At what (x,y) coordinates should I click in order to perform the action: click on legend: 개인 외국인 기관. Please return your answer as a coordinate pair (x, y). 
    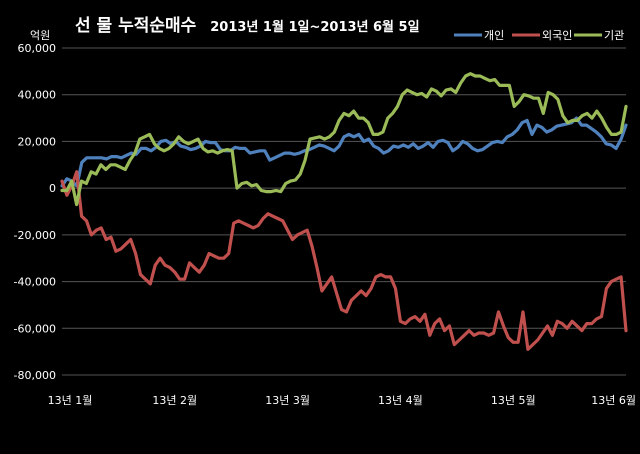
    Looking at the image, I should click on (539, 35).